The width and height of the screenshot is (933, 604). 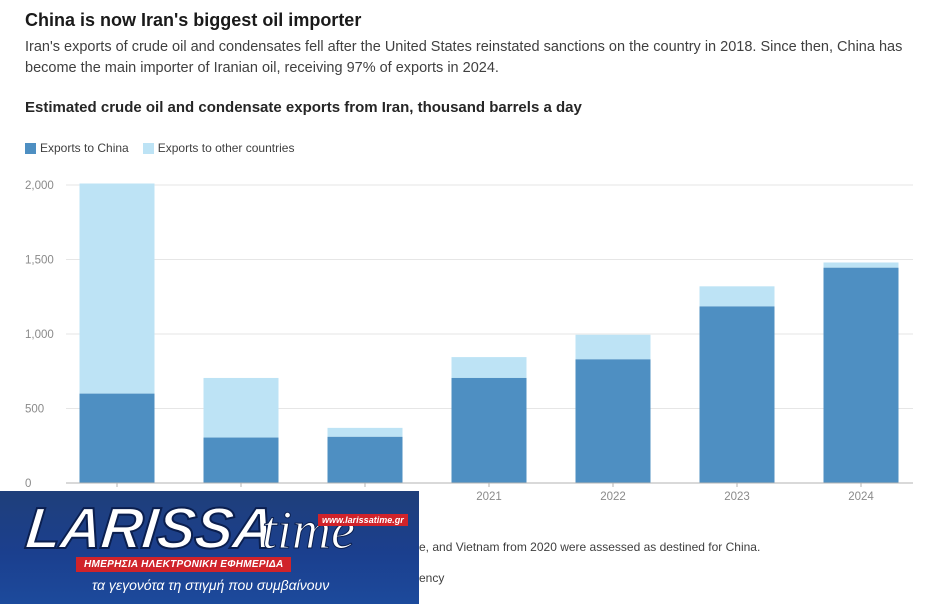 What do you see at coordinates (861, 497) in the screenshot?
I see `x-tick-label: 2024` at bounding box center [861, 497].